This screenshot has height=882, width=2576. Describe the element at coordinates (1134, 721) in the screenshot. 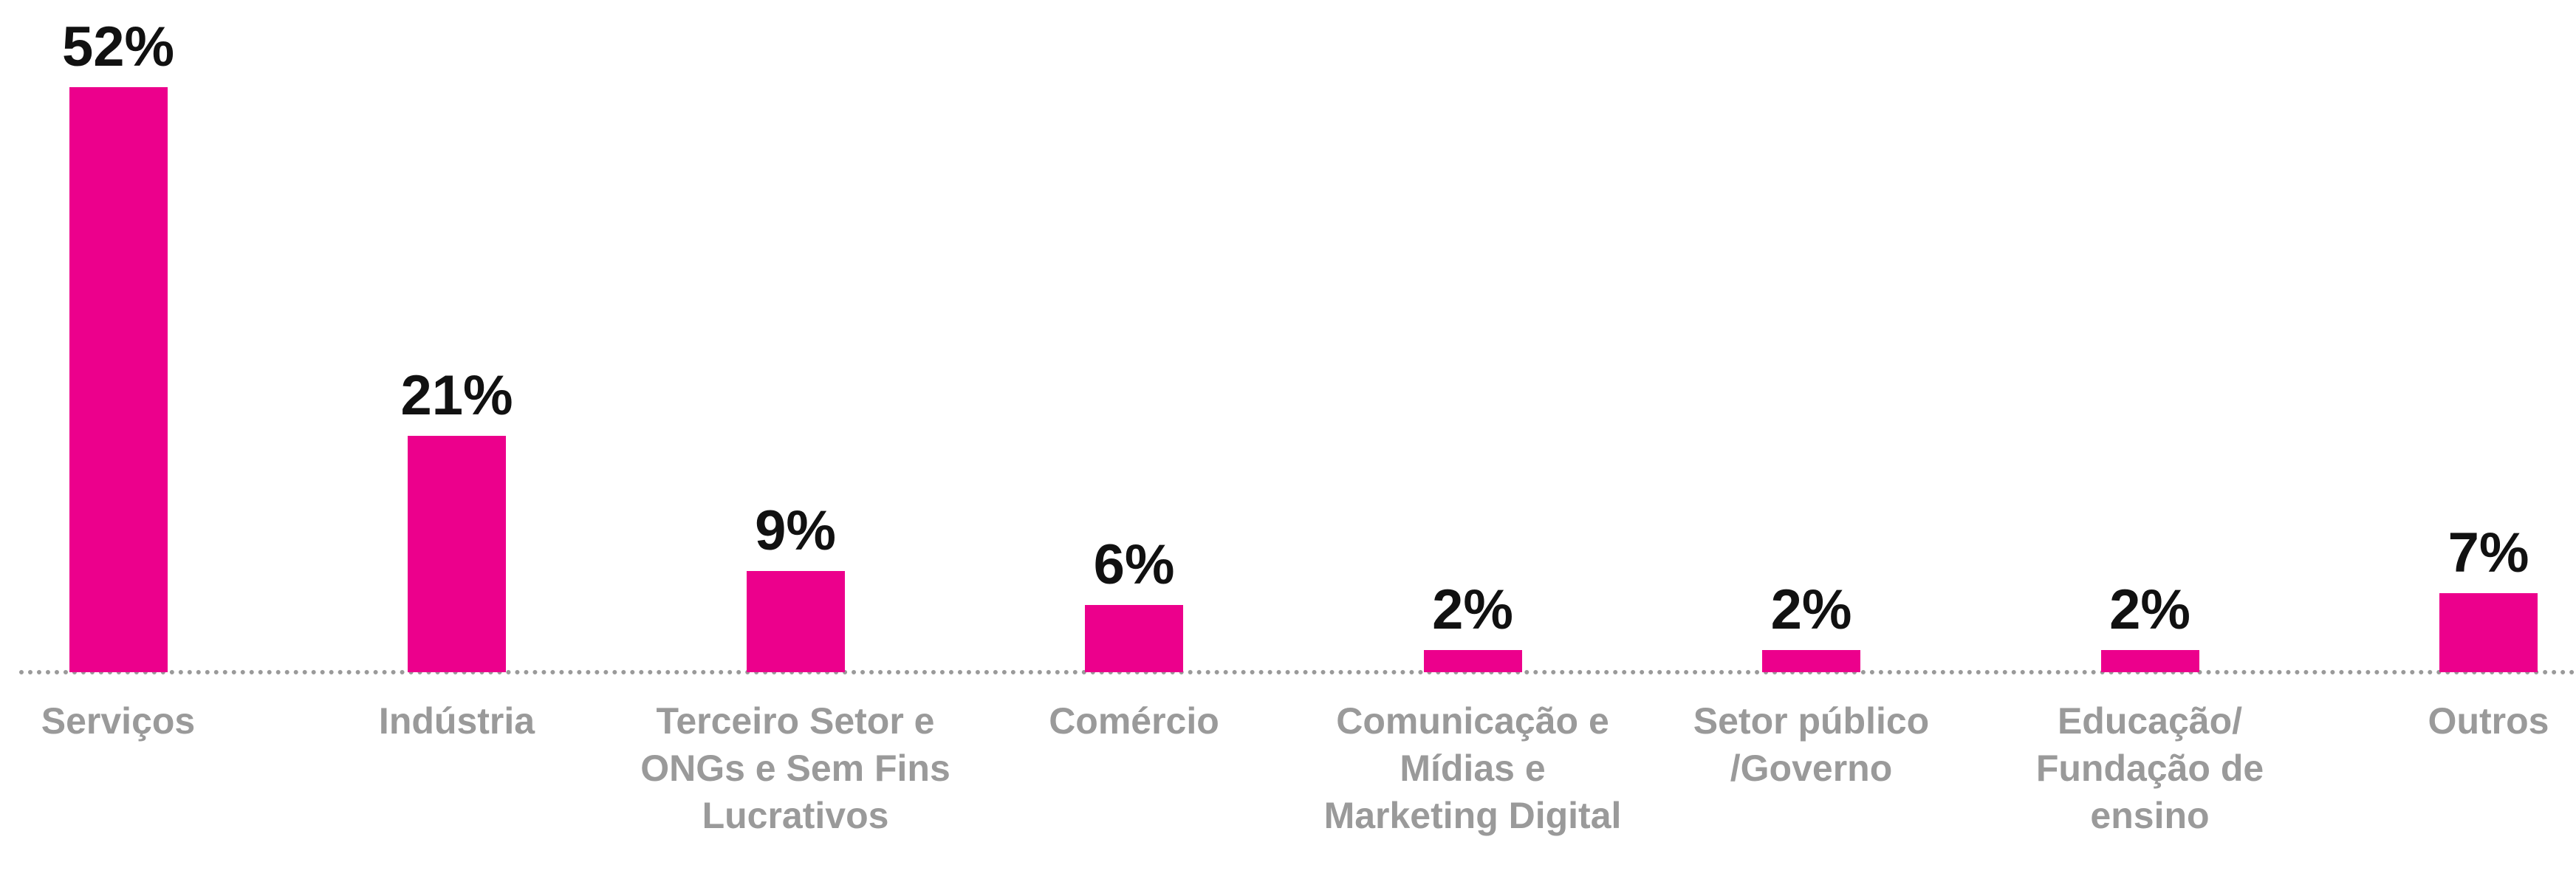

I see `x-tick-label: Comércio` at that location.